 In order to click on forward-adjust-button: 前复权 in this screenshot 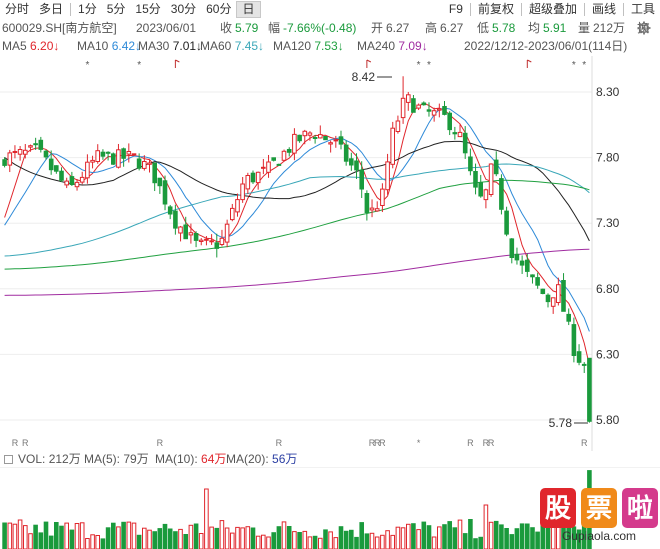, I will do `click(495, 9)`.